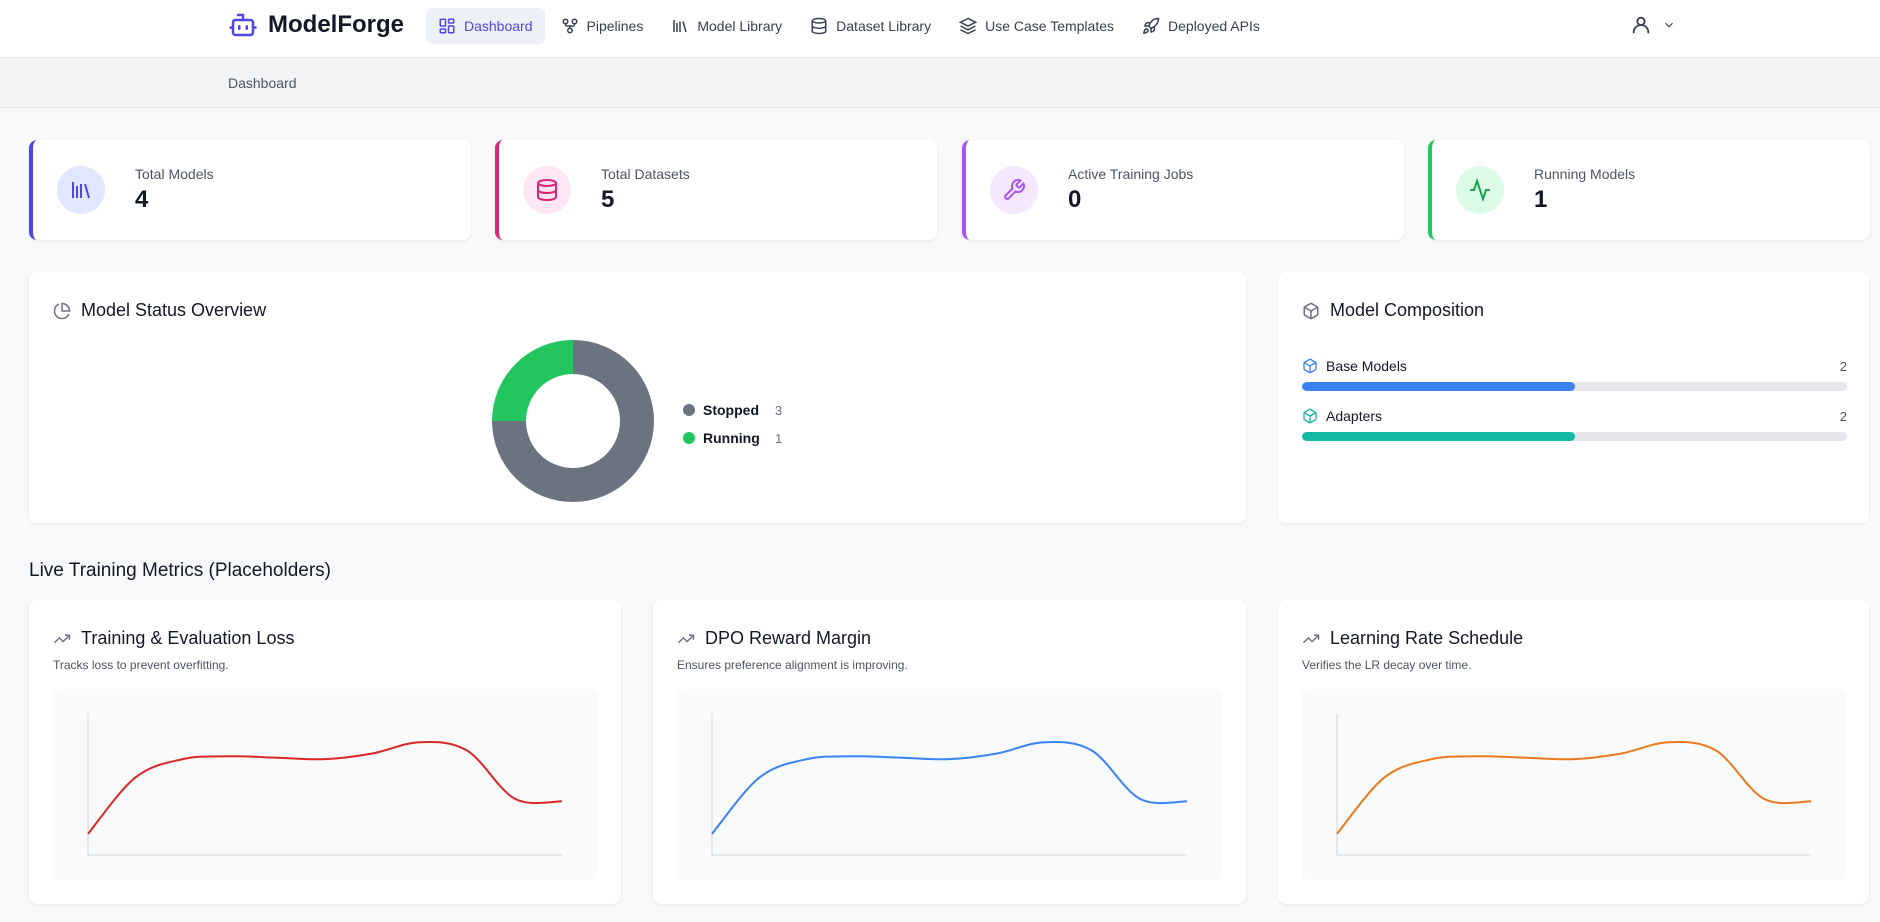 This screenshot has width=1880, height=922. I want to click on composition-fill-adapters, so click(1438, 436).